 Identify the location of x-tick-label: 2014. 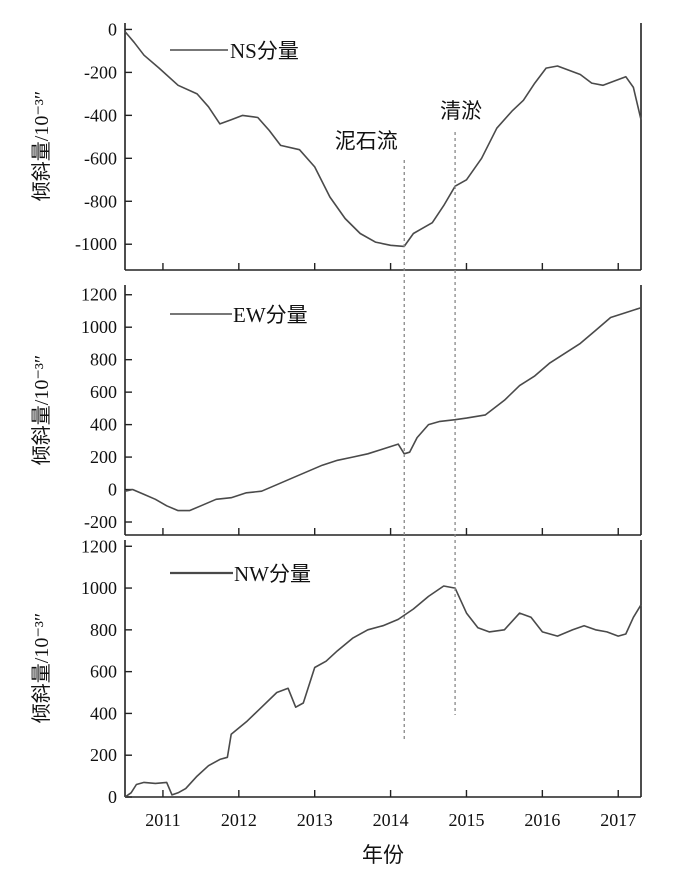
(391, 820).